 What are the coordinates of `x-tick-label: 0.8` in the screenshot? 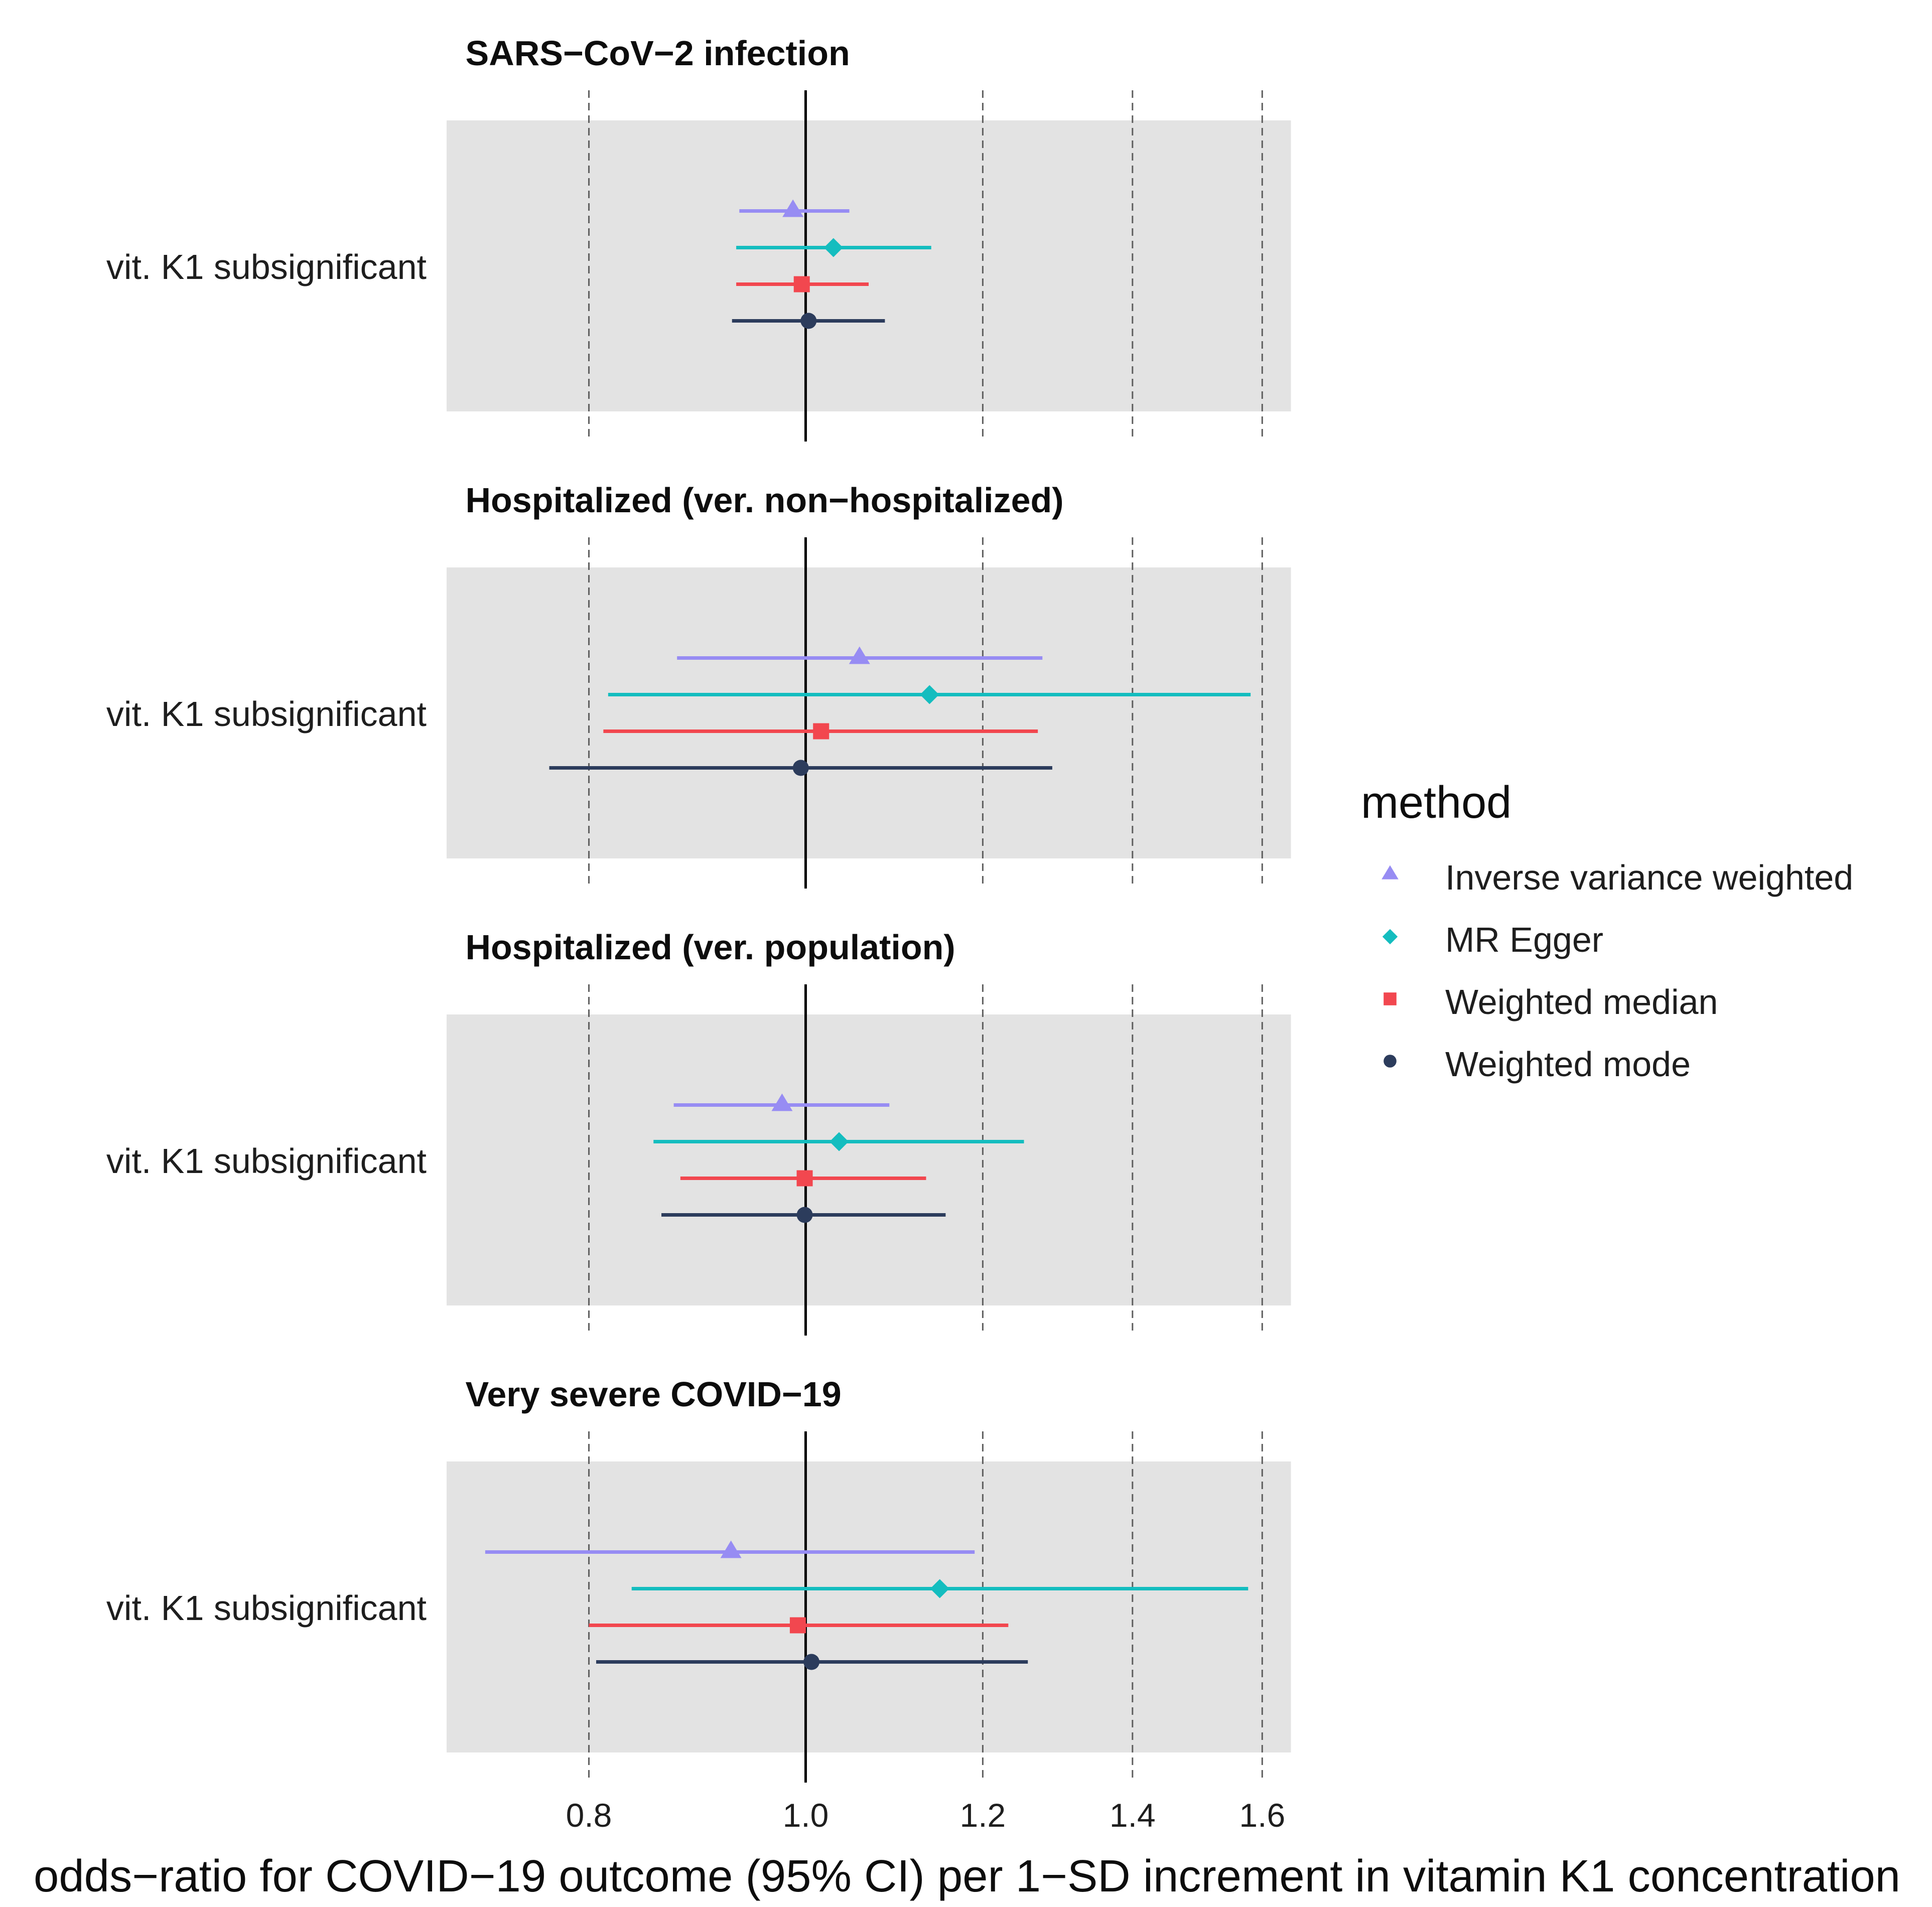 It's located at (589, 1815).